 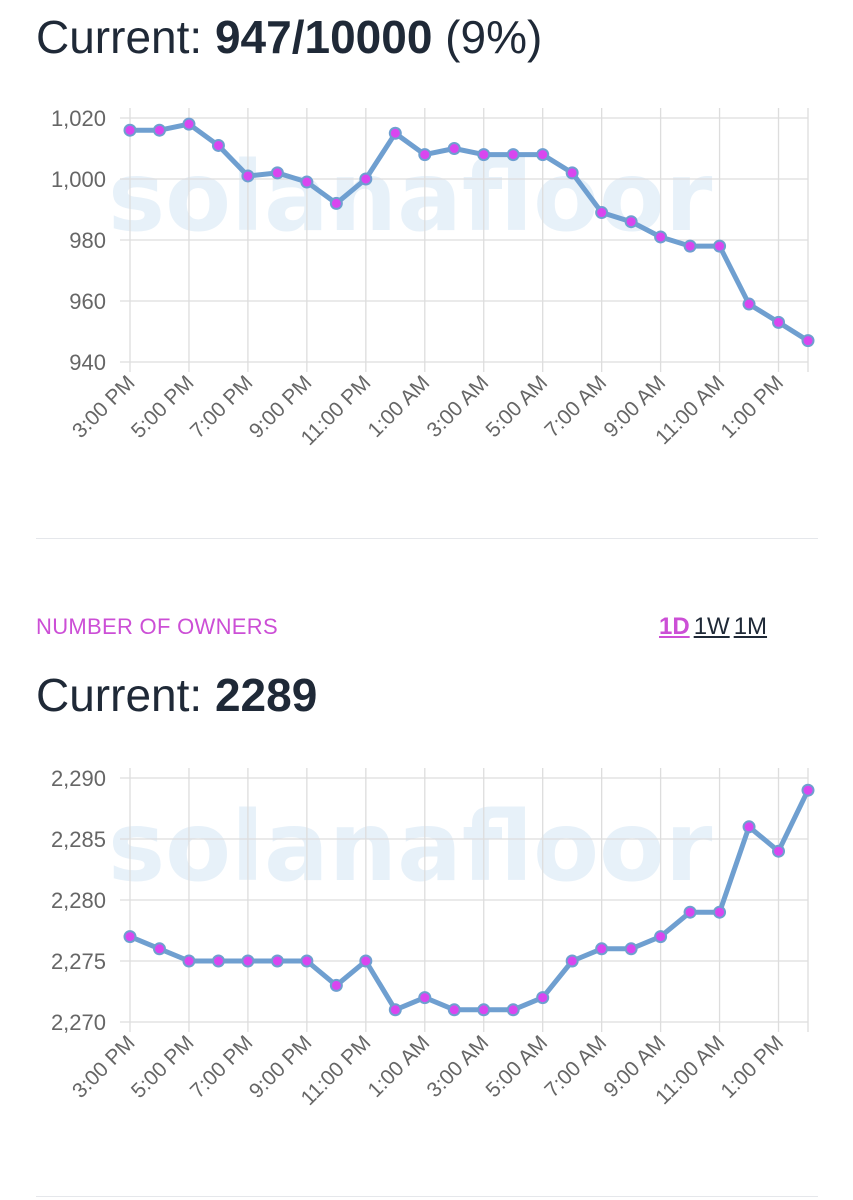 I want to click on y-tick-label: 980, so click(x=87, y=240).